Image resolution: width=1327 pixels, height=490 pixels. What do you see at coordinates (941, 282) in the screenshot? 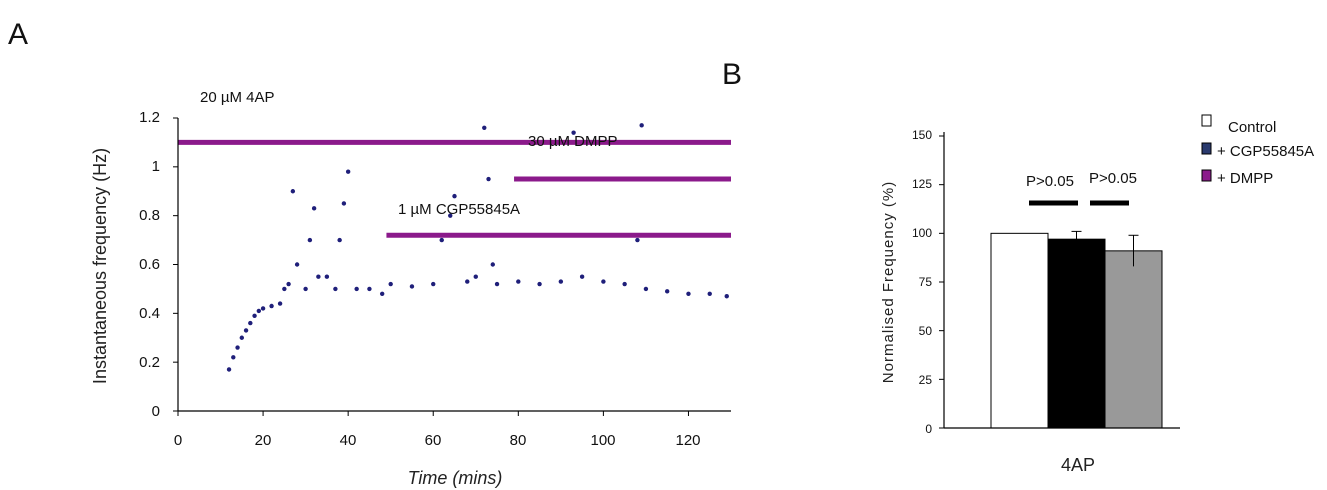
I see `b-tick-marks` at bounding box center [941, 282].